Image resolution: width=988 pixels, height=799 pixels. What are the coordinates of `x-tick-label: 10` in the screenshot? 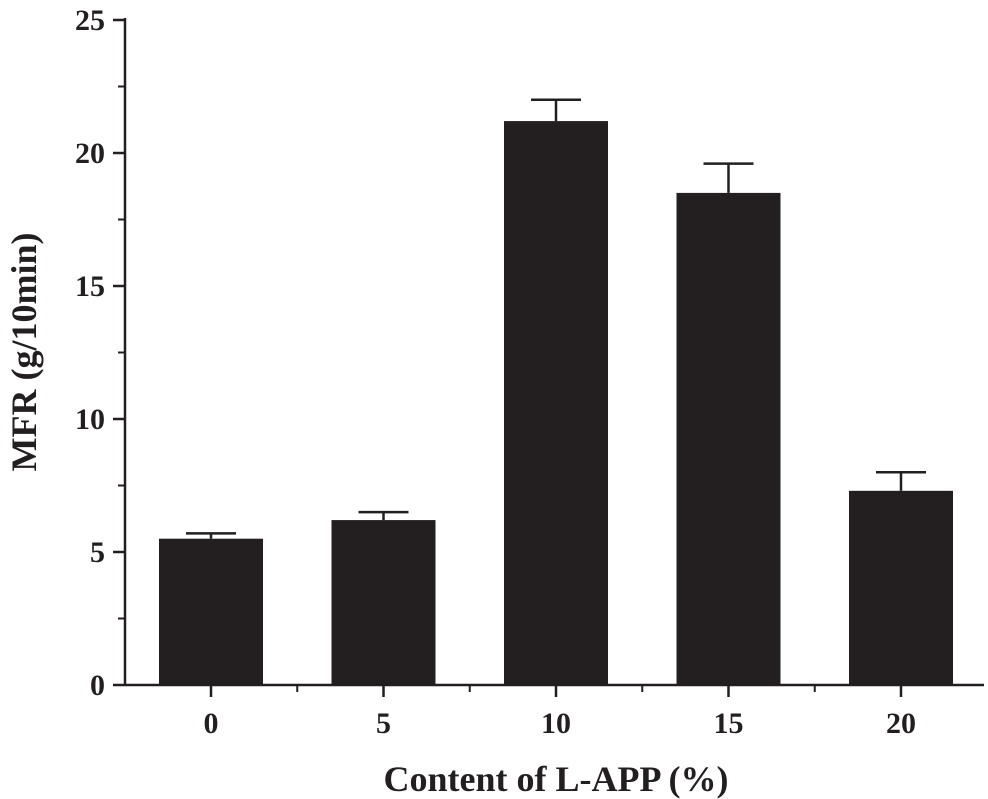 It's located at (556, 723).